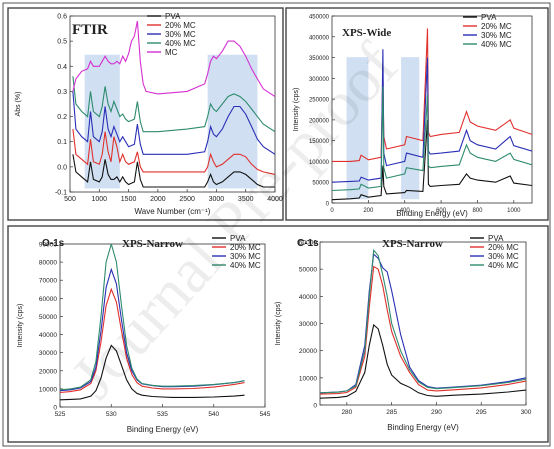  I want to click on o1s-series-40-mc, so click(152, 317).